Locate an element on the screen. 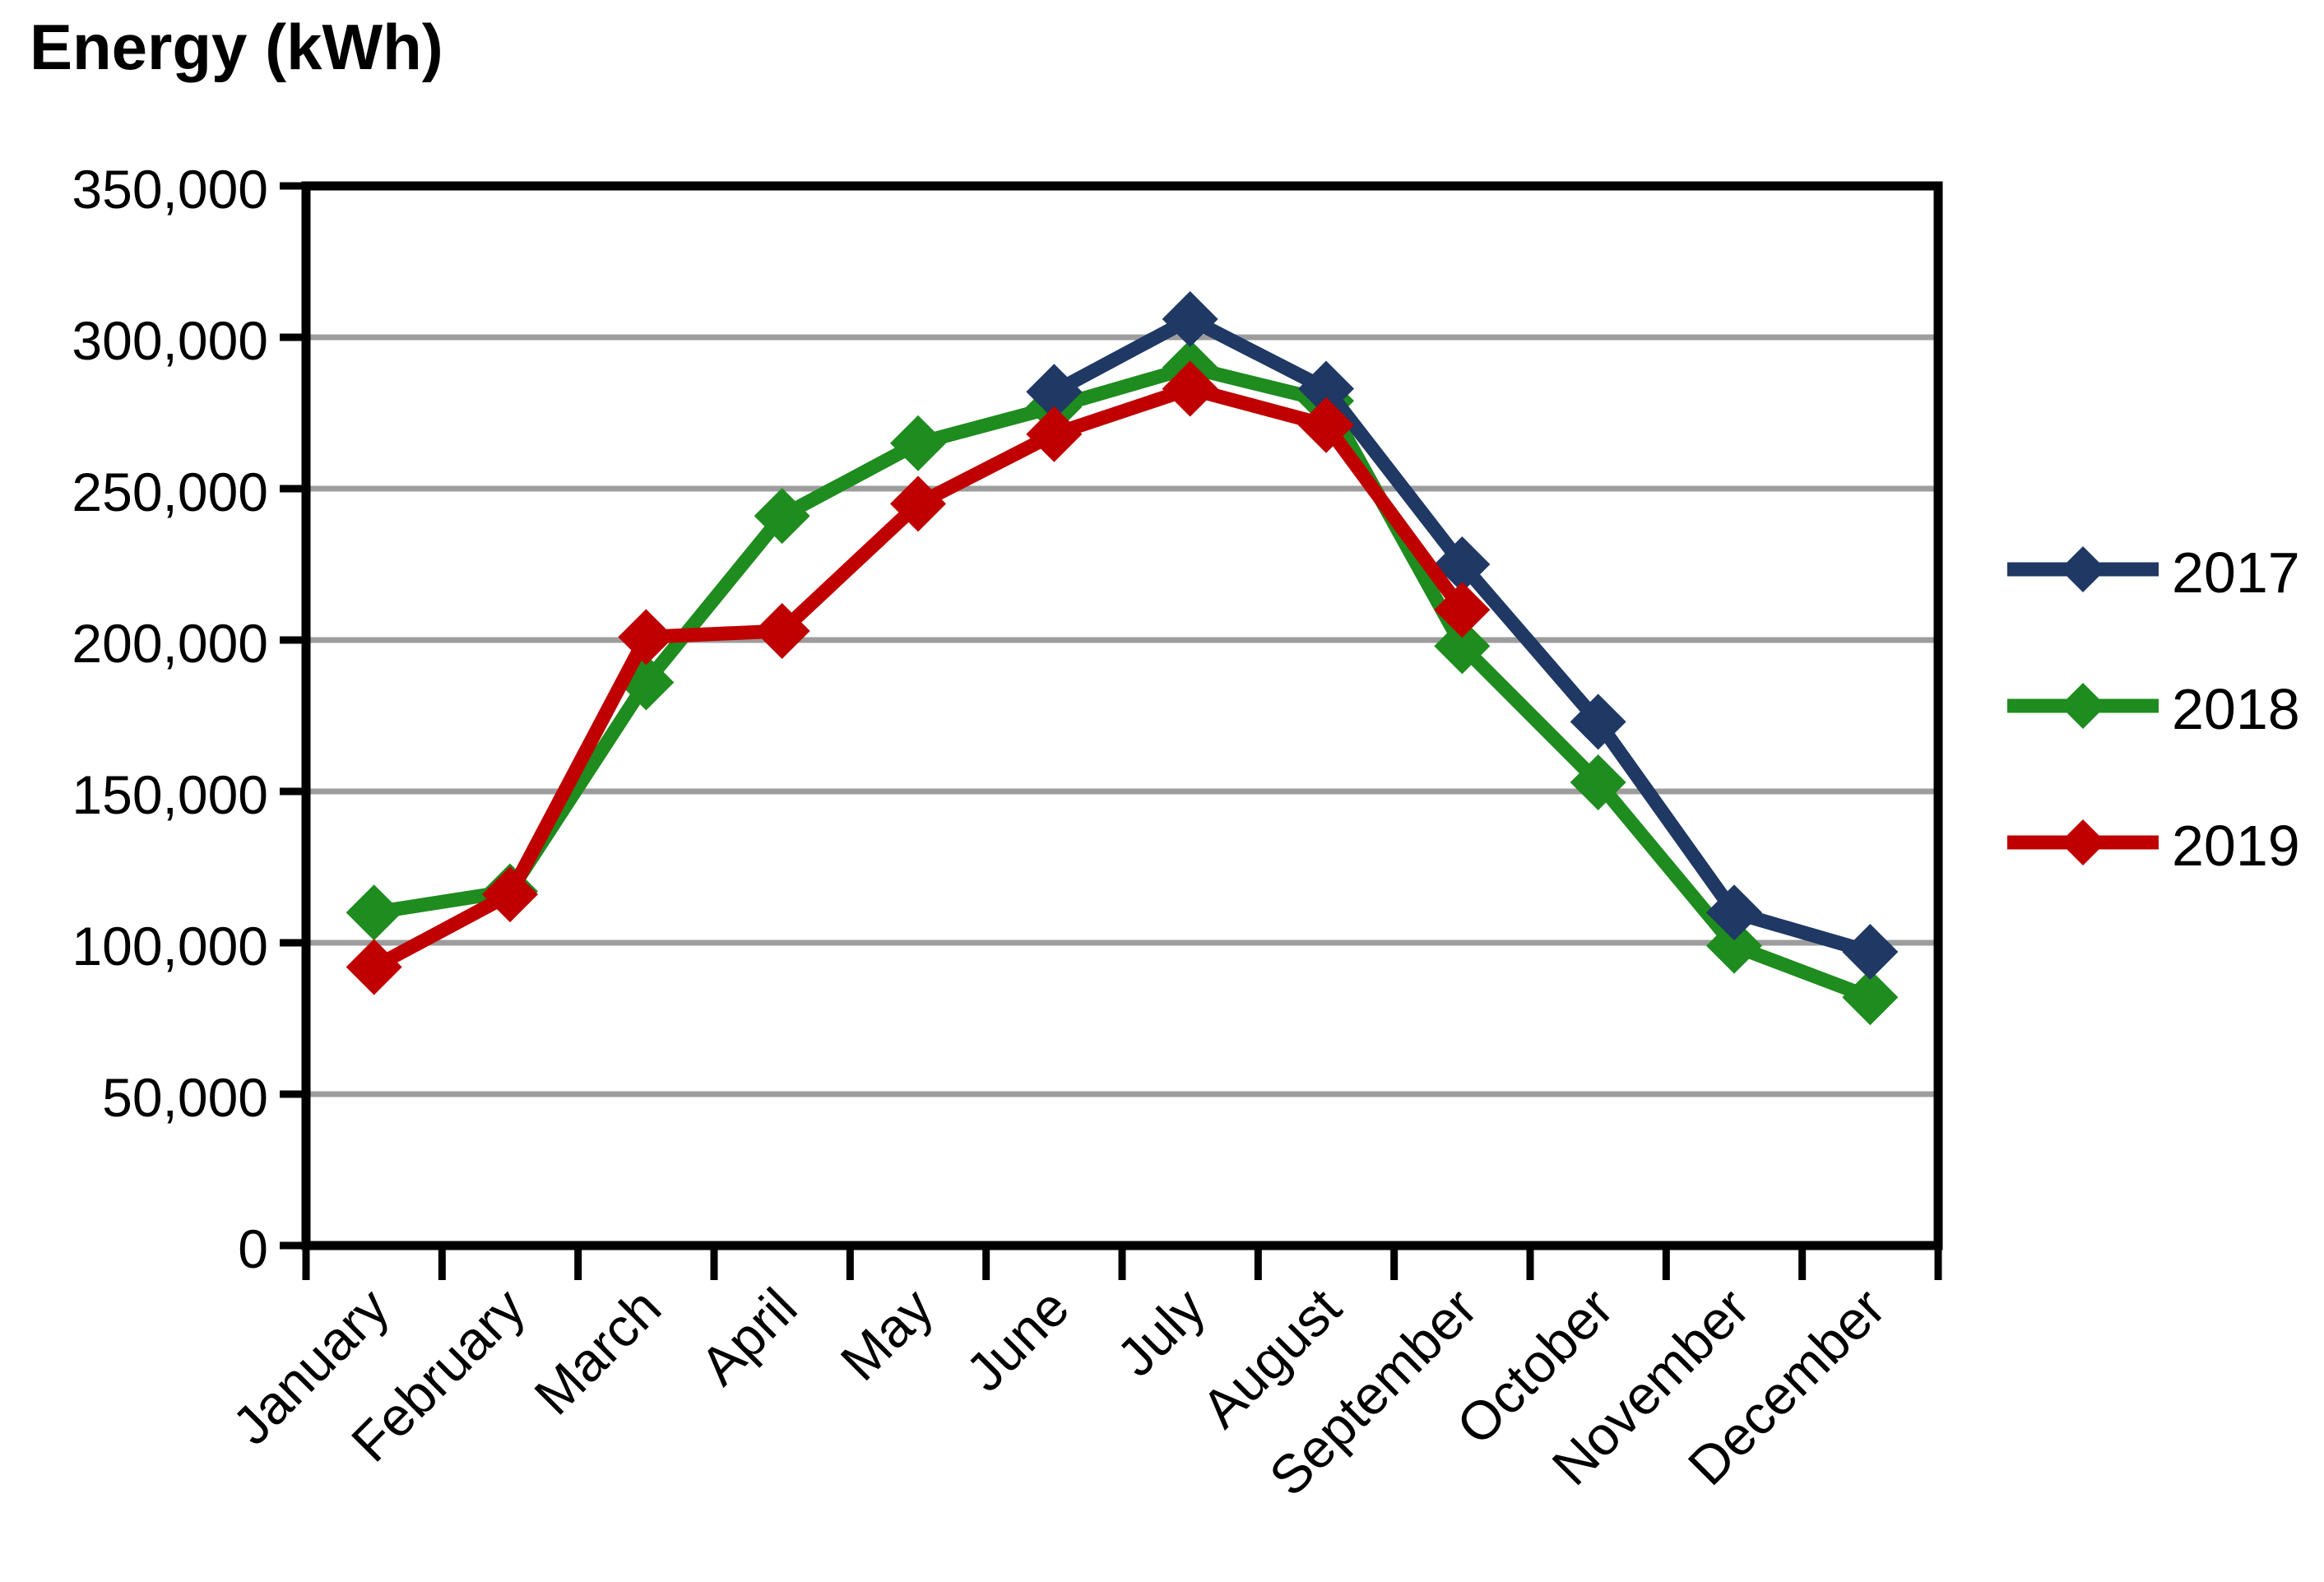 This screenshot has width=2324, height=1582. marker-2017-november is located at coordinates (1734, 913).